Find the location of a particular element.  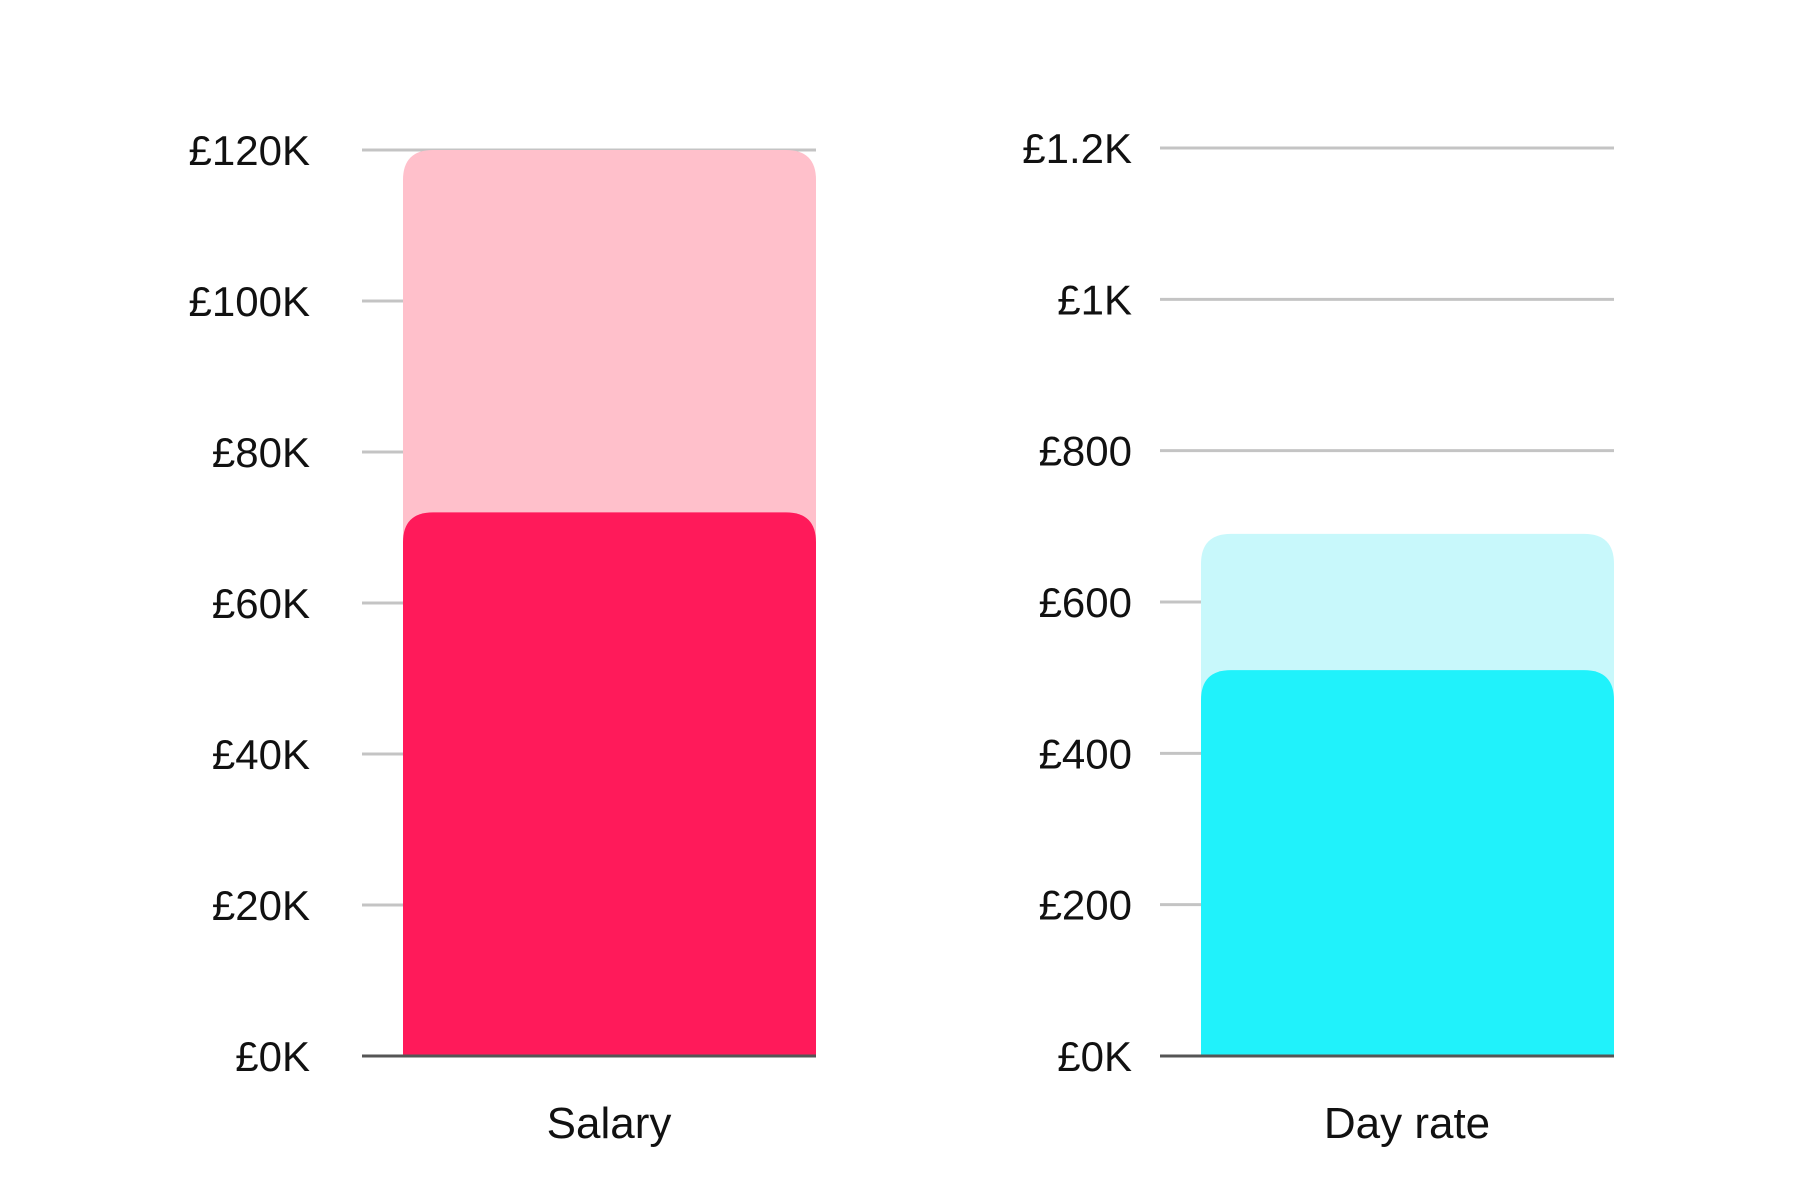

y-tick-label: £60K is located at coordinates (261, 603).